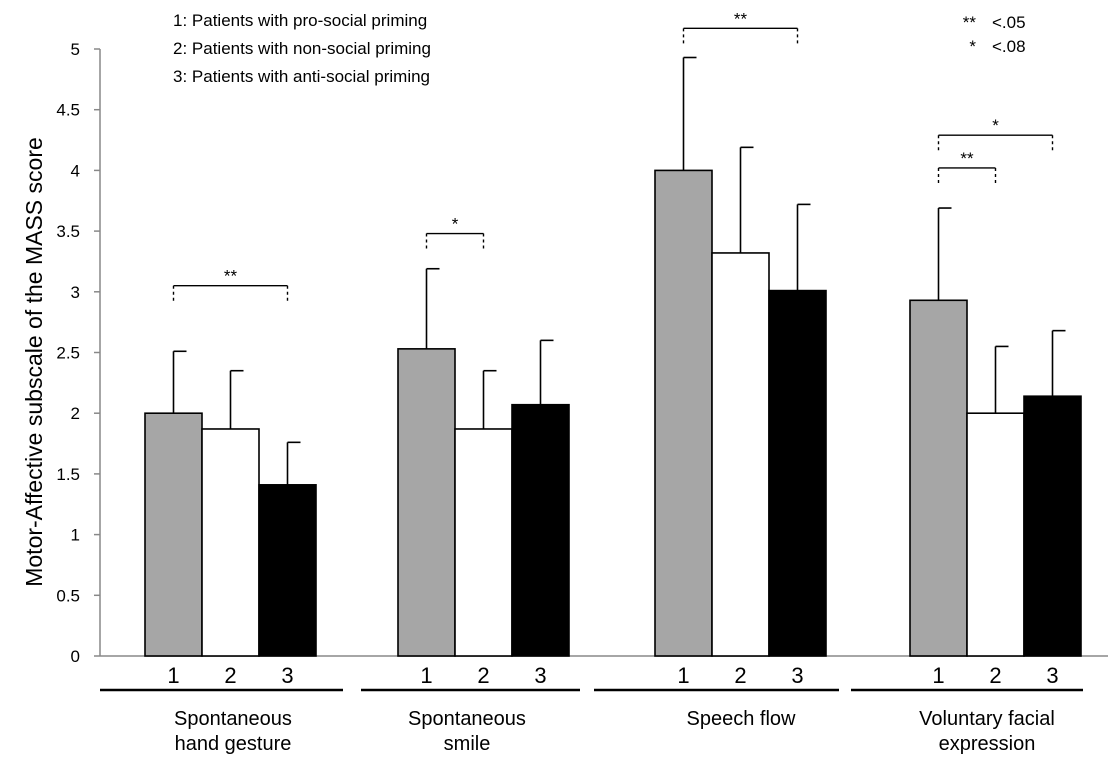 The width and height of the screenshot is (1117, 762). What do you see at coordinates (68, 353) in the screenshot?
I see `y-tick-label: 2.5` at bounding box center [68, 353].